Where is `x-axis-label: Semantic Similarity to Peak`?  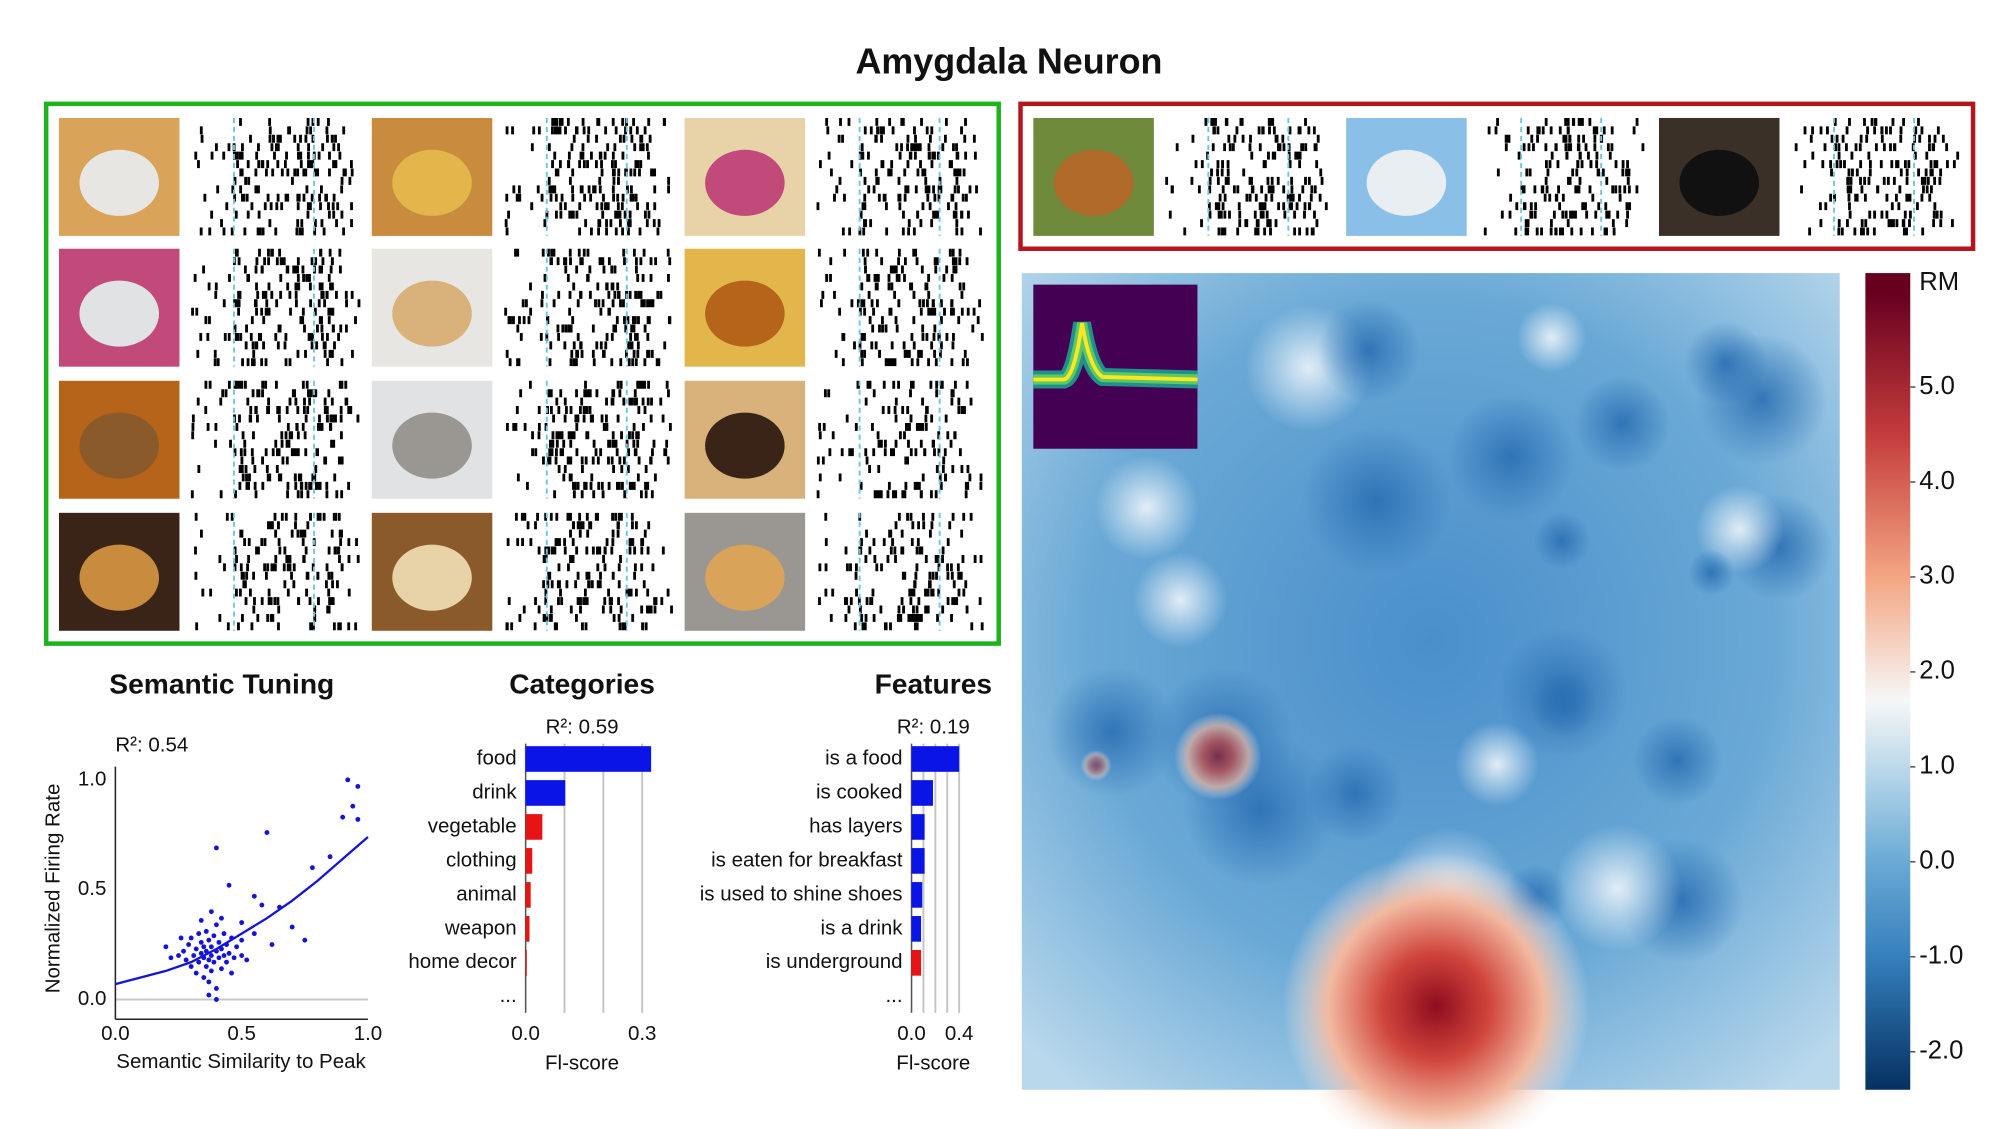
x-axis-label: Semantic Similarity to Peak is located at coordinates (241, 1061).